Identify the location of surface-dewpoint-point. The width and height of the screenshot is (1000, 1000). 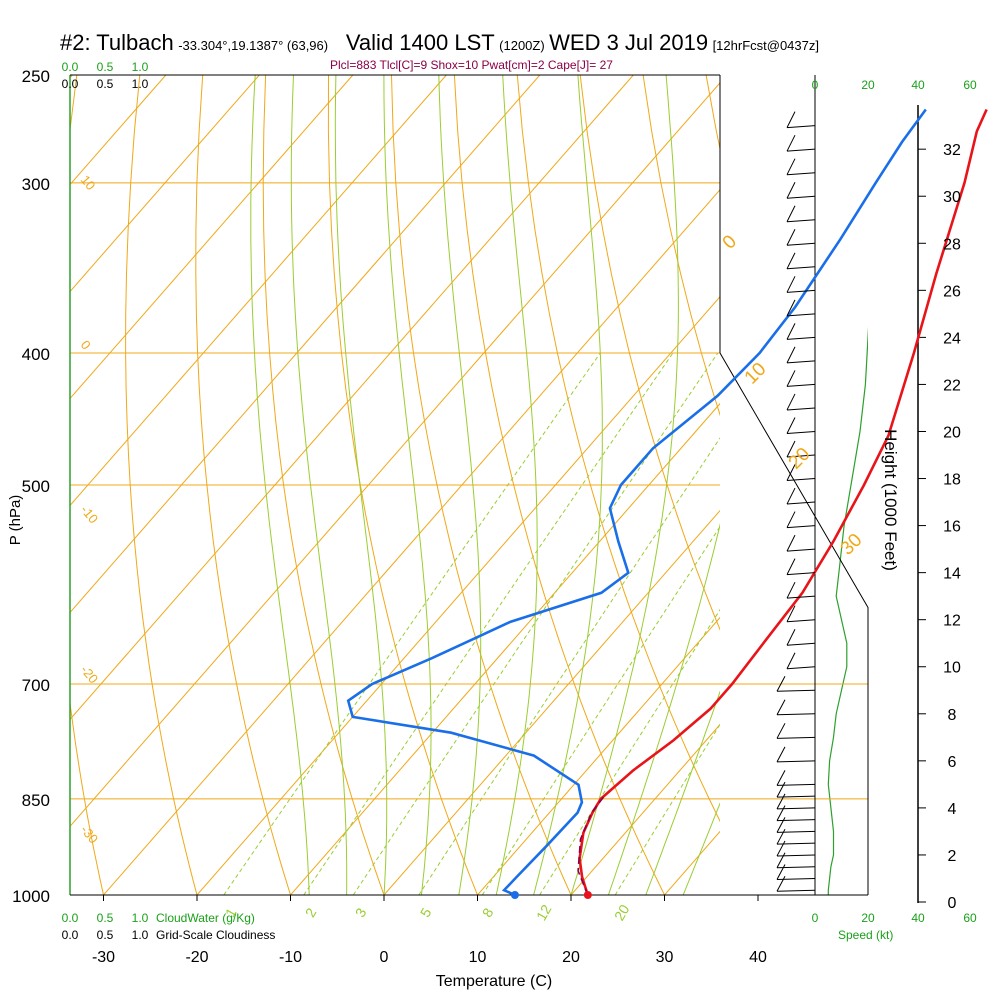
(514, 895).